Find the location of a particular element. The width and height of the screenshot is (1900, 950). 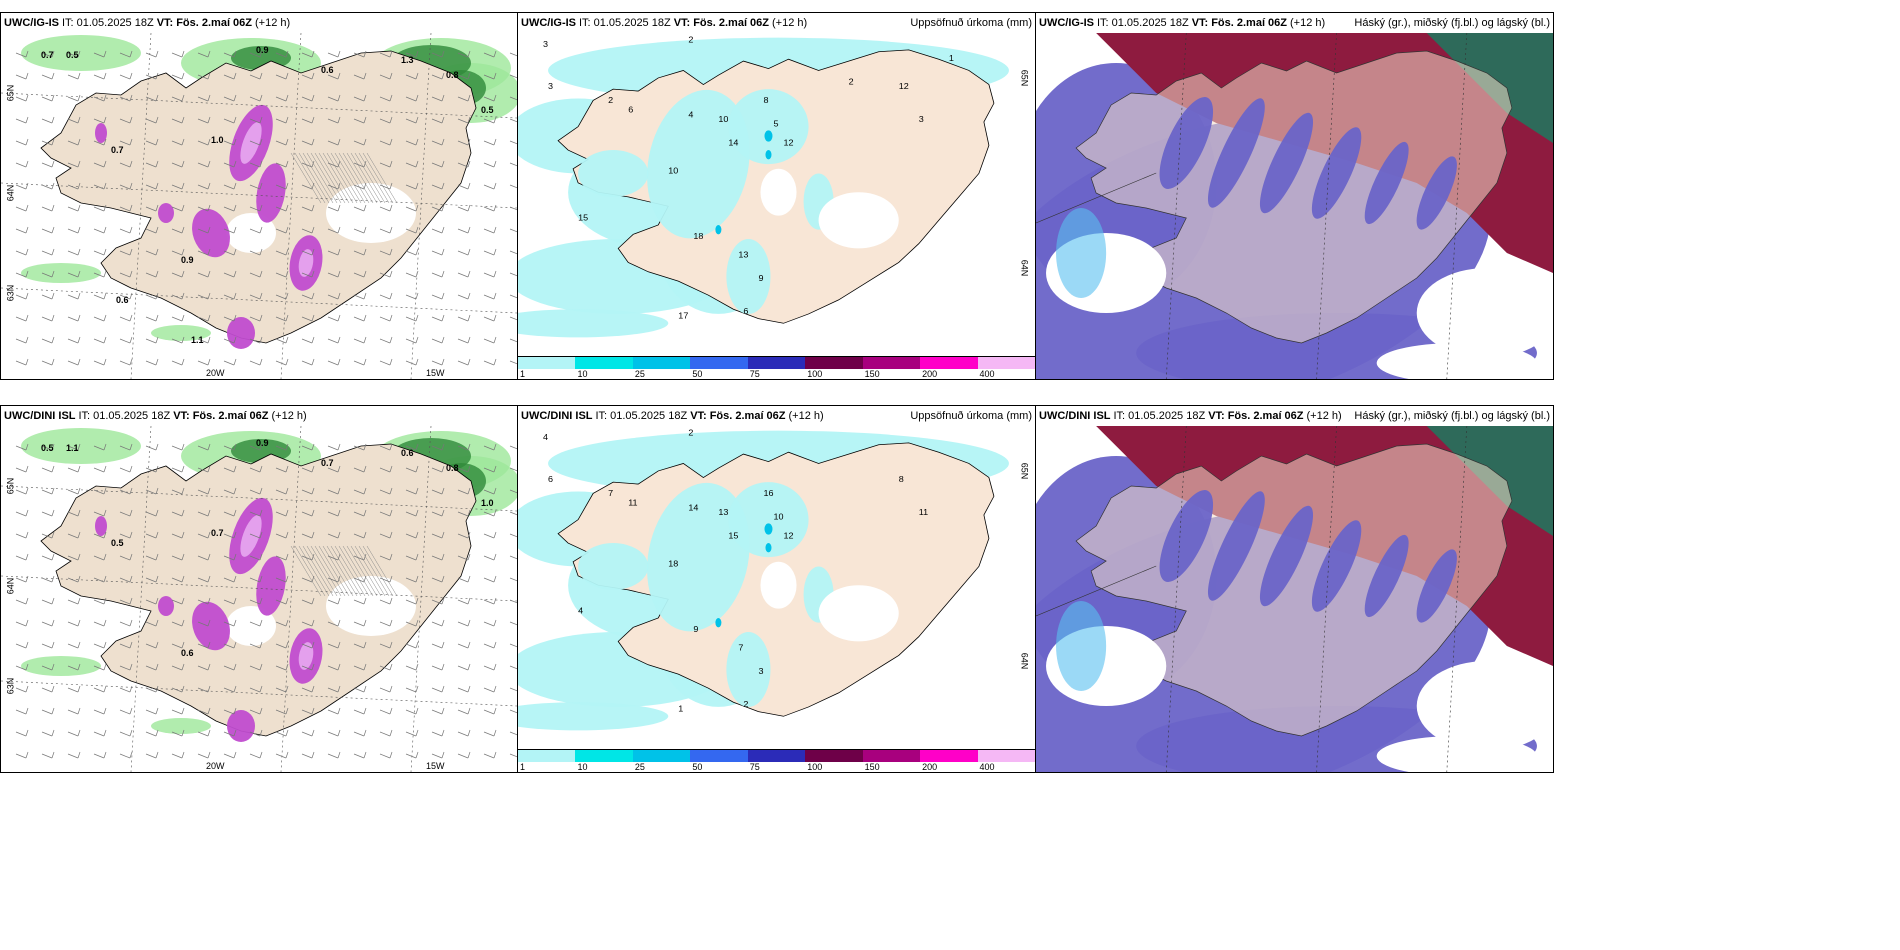

map-area is located at coordinates (1294, 206).